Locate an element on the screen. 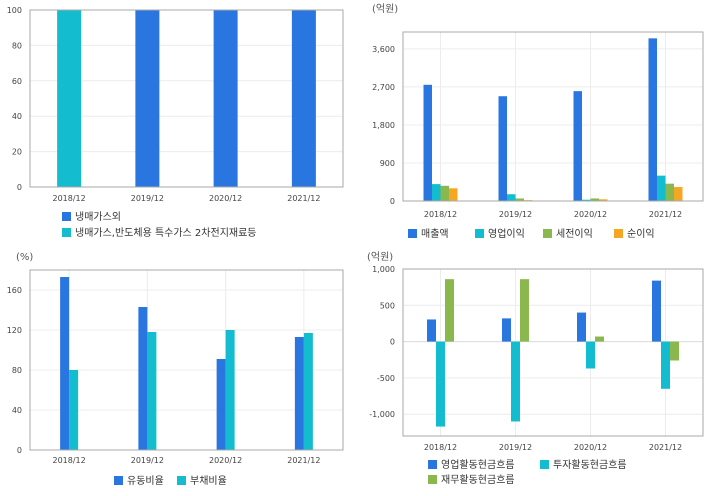  legend-label: 냉매가스외 is located at coordinates (98, 217).